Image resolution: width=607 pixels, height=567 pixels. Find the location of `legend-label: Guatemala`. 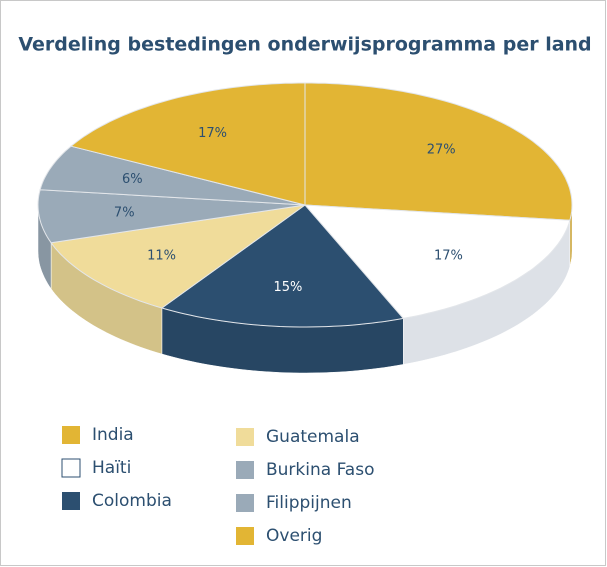

legend-label: Guatemala is located at coordinates (313, 437).